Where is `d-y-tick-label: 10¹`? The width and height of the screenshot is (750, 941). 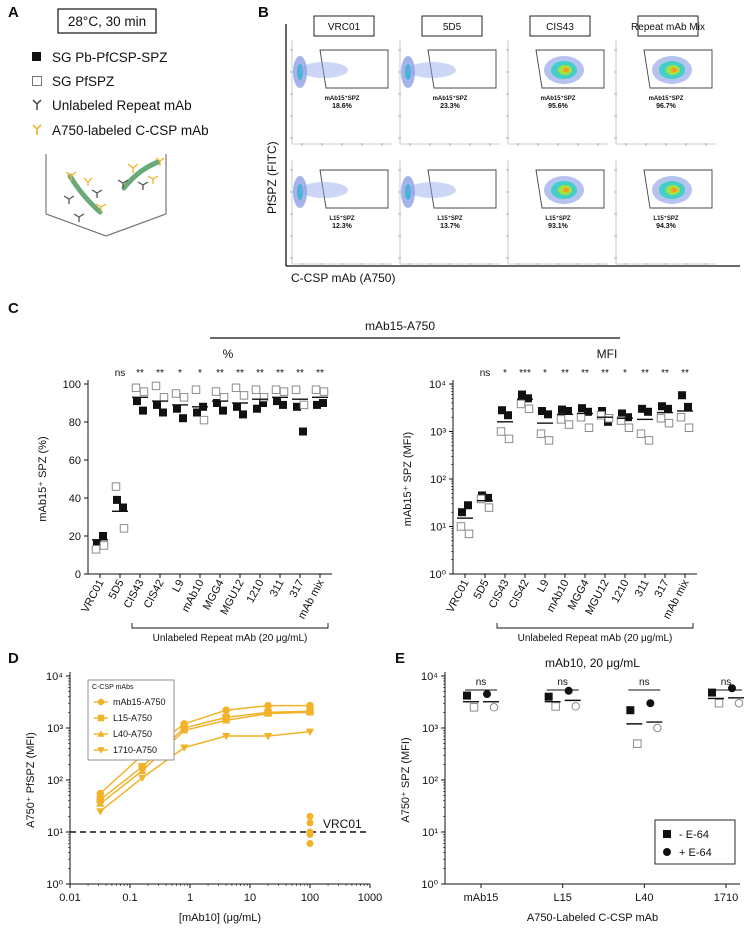
d-y-tick-label: 10¹ is located at coordinates (55, 833).